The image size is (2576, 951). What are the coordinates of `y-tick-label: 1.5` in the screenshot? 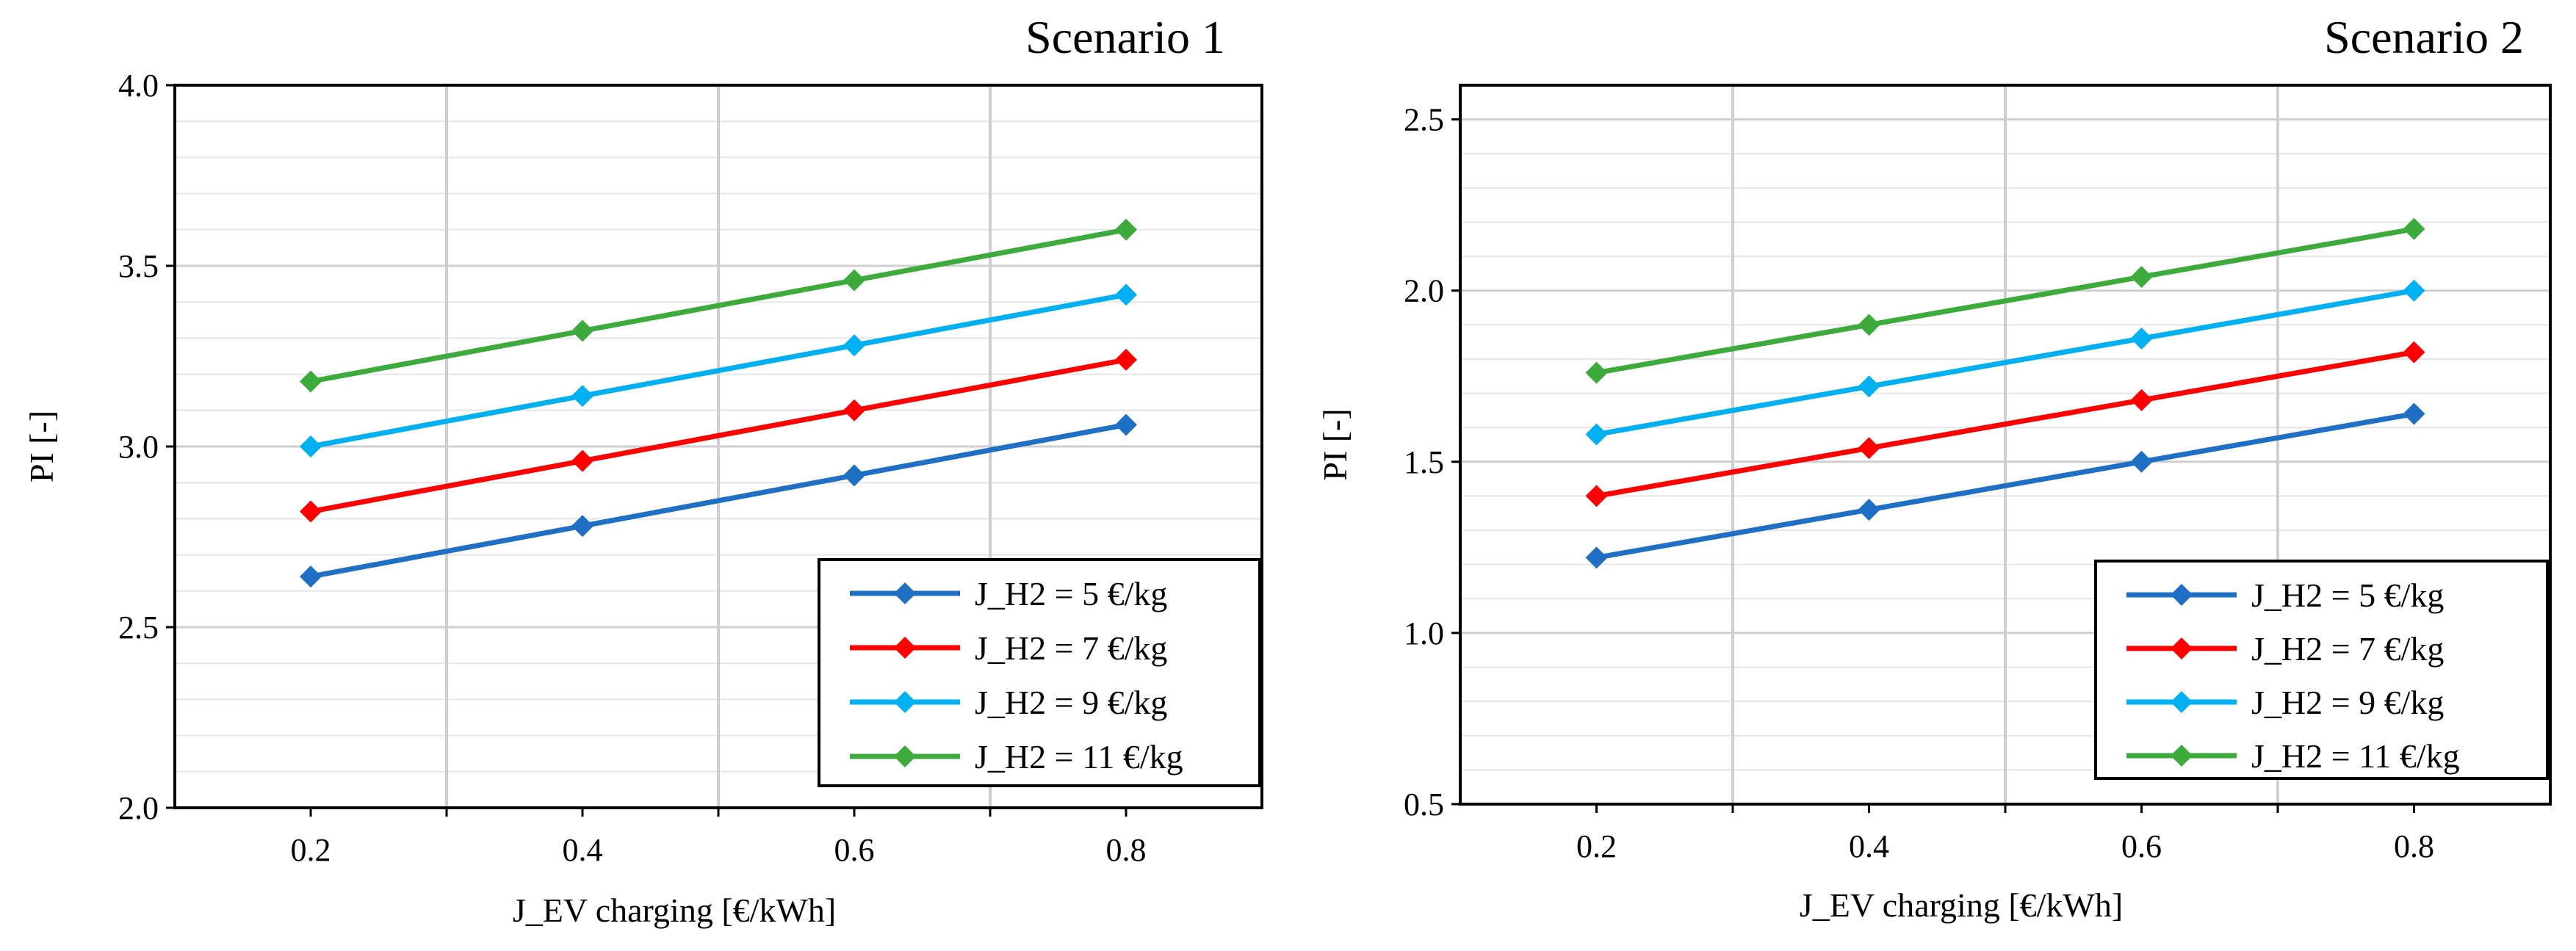 It's located at (1424, 462).